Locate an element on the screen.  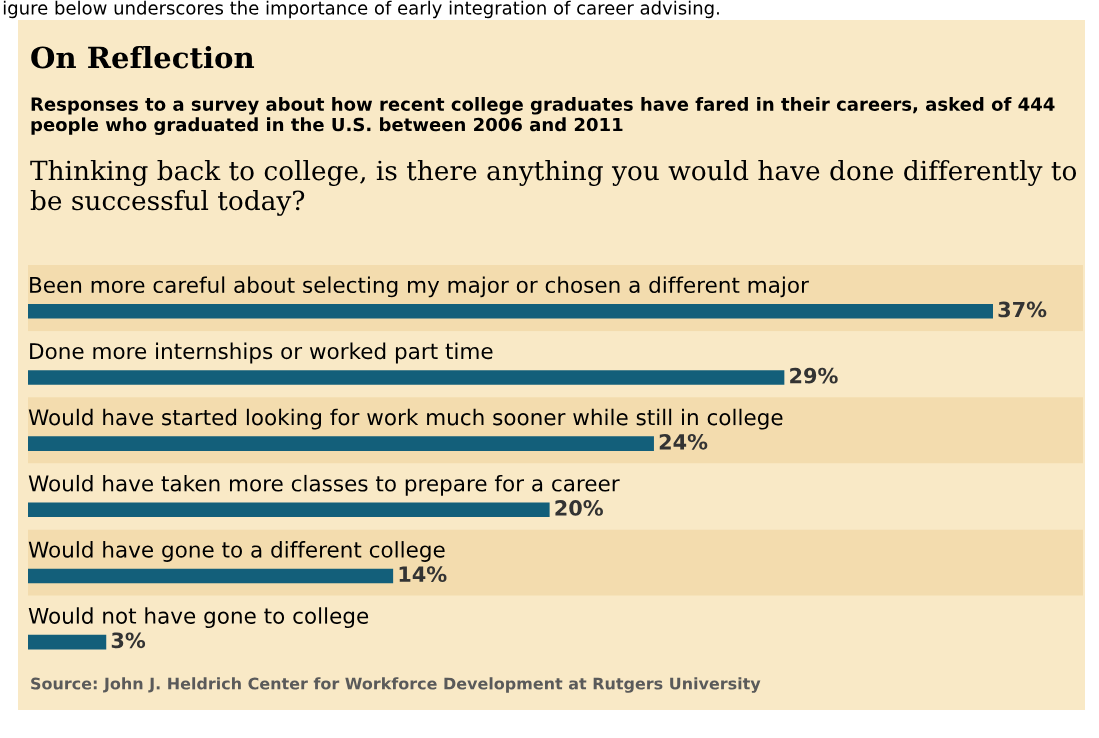
chart-subtitle: Responses to a survey about how recent college graduates have fared in their careers, asked of 444 people who graduated in the U.S. between 2006 and 2011 is located at coordinates (543, 116).